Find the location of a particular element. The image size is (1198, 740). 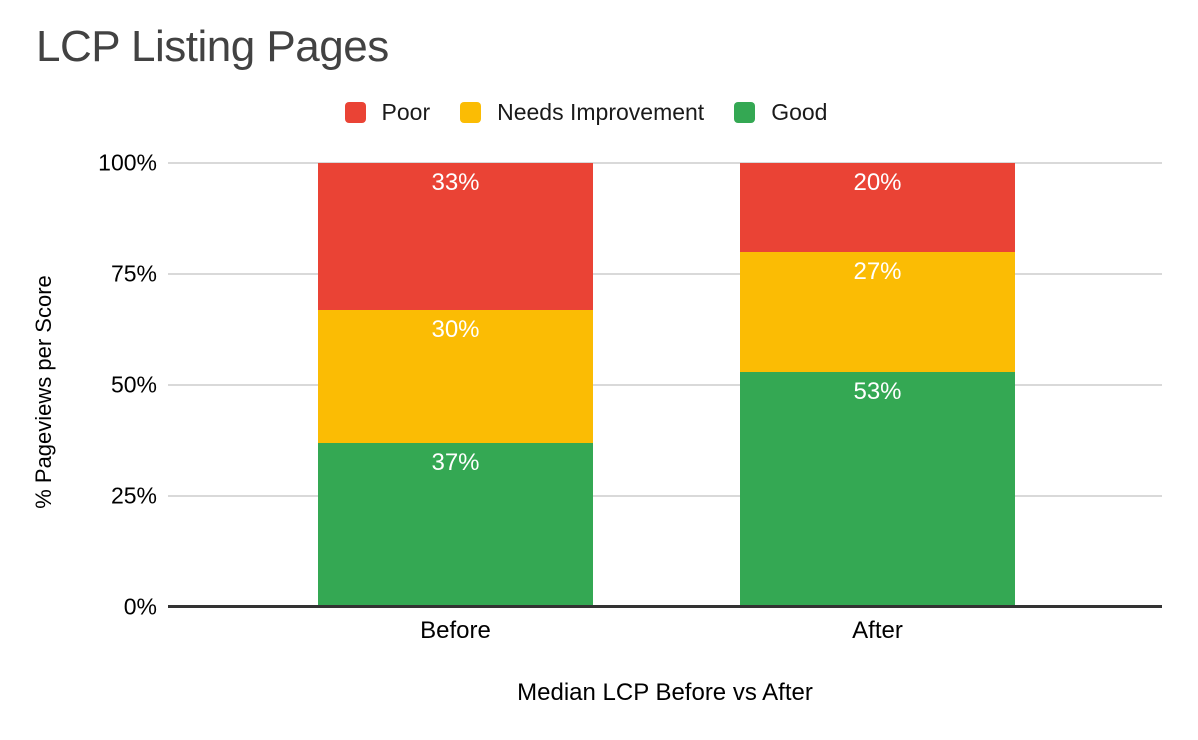

legend-label: Good is located at coordinates (799, 112).